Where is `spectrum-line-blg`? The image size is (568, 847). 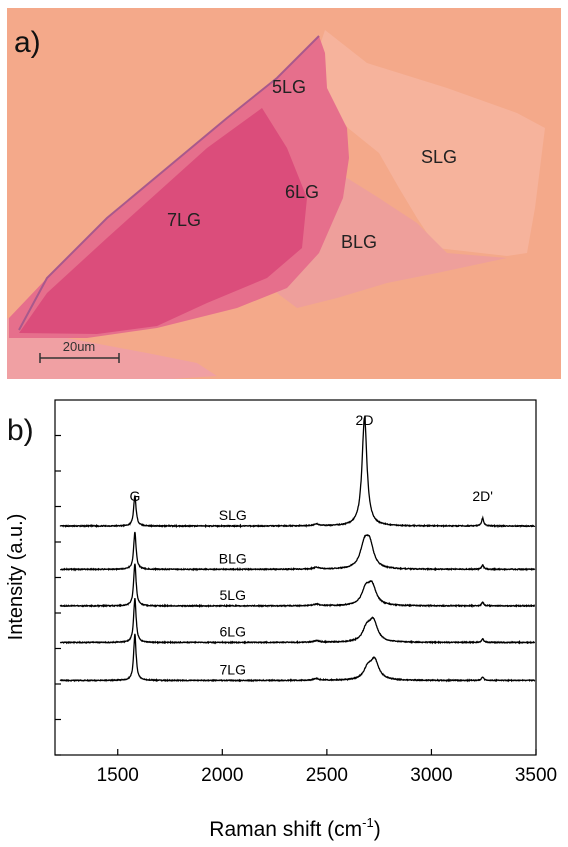 spectrum-line-blg is located at coordinates (297, 551).